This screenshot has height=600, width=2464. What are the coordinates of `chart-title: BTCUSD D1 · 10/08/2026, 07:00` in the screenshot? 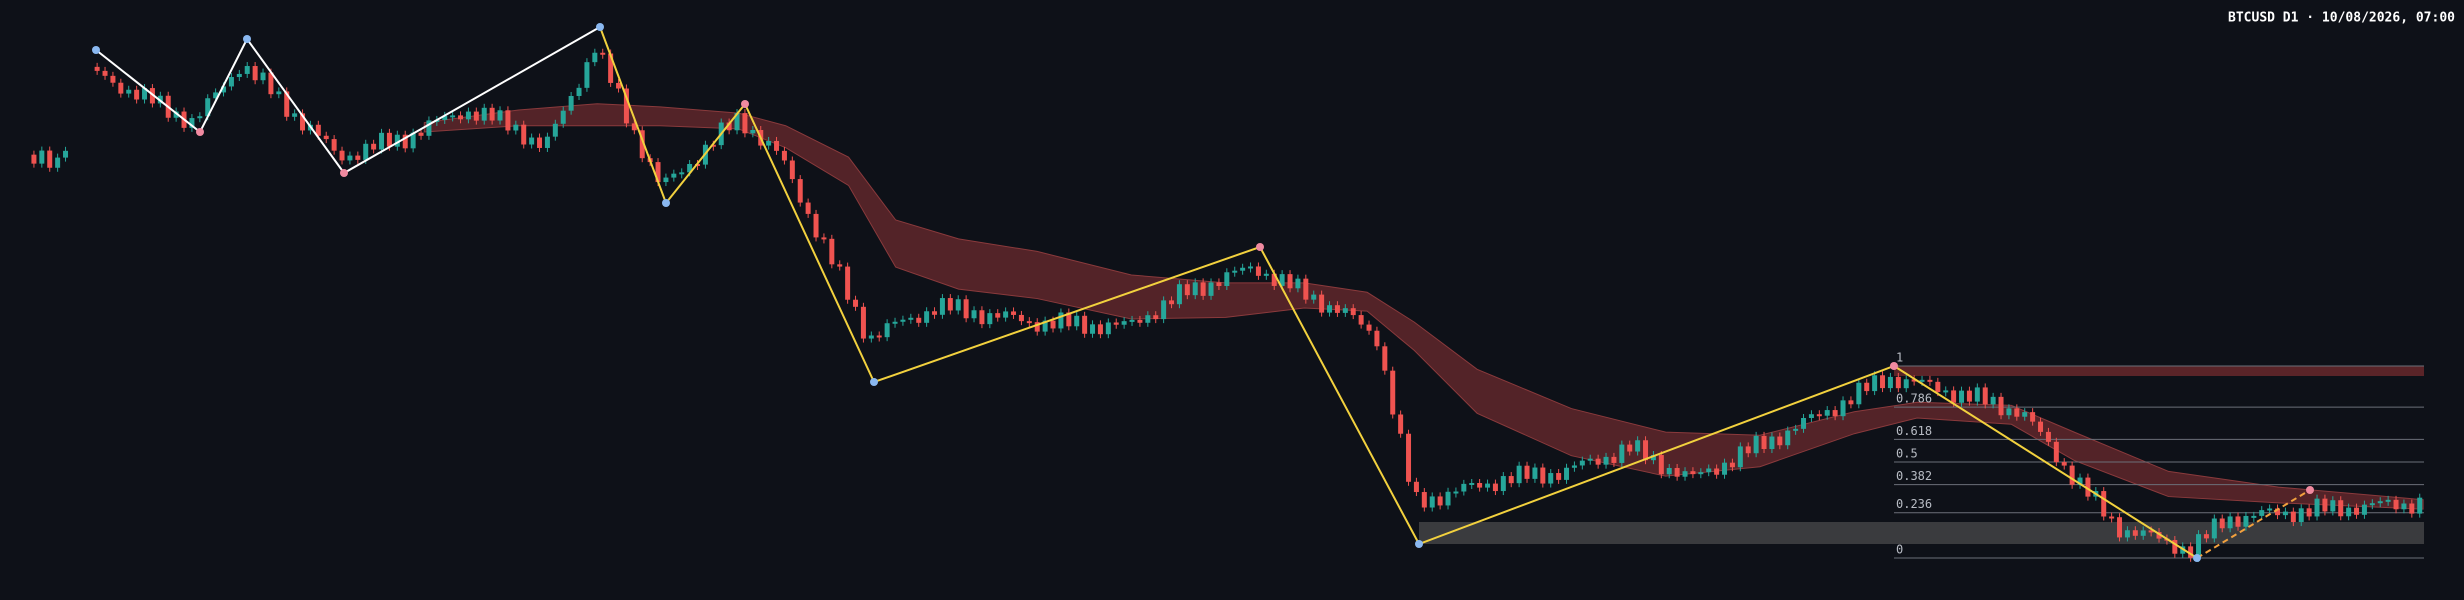 It's located at (2341, 18).